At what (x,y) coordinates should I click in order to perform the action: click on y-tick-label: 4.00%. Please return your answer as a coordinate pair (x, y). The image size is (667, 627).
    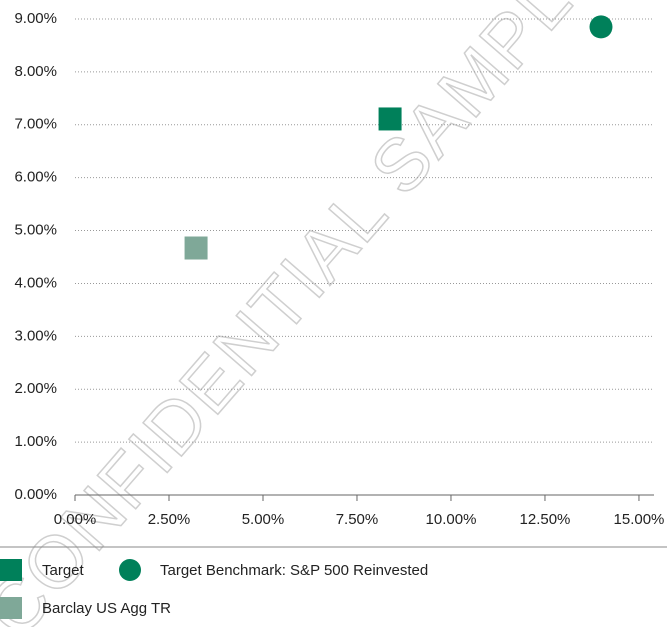
    Looking at the image, I should click on (35, 282).